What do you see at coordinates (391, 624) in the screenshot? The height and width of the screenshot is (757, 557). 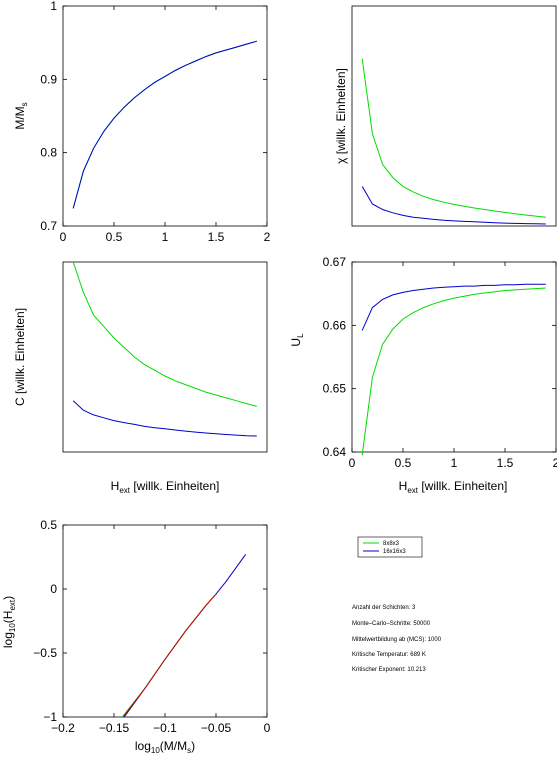 I see `info-mc-steps: Monte–Carlo–Schritte: 50000` at bounding box center [391, 624].